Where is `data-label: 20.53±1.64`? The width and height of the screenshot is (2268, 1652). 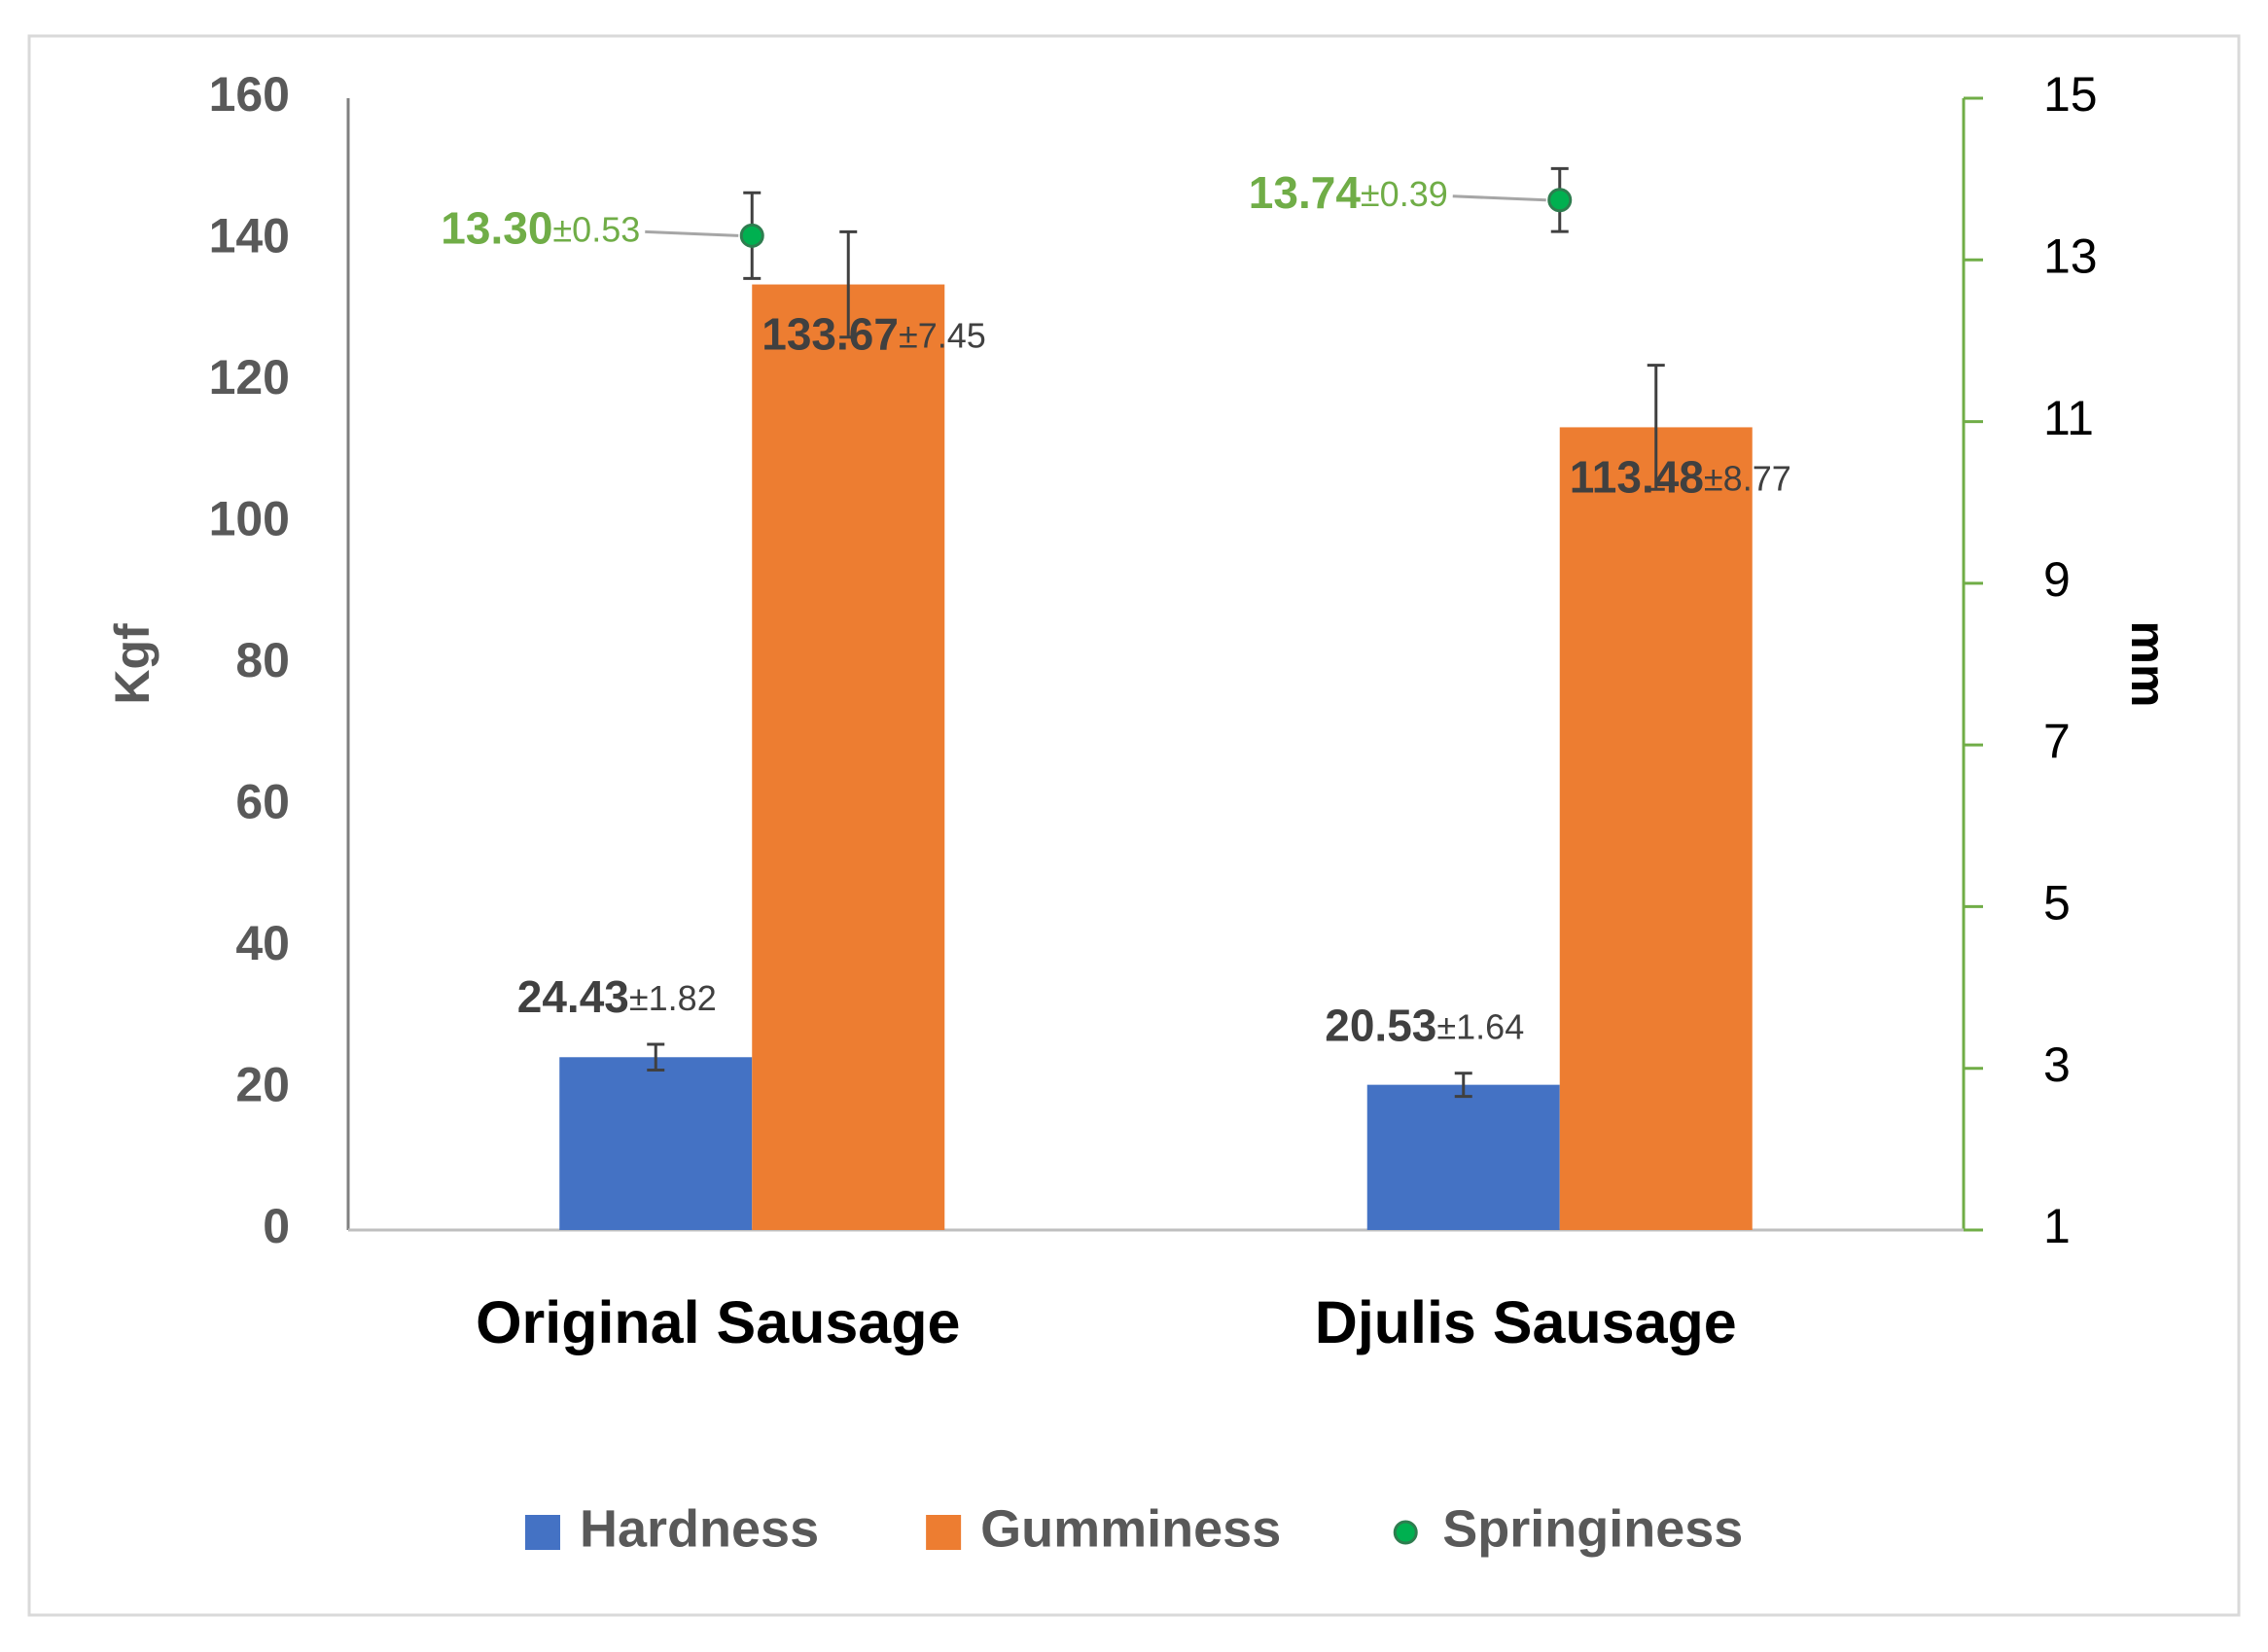 data-label: 20.53±1.64 is located at coordinates (1424, 1026).